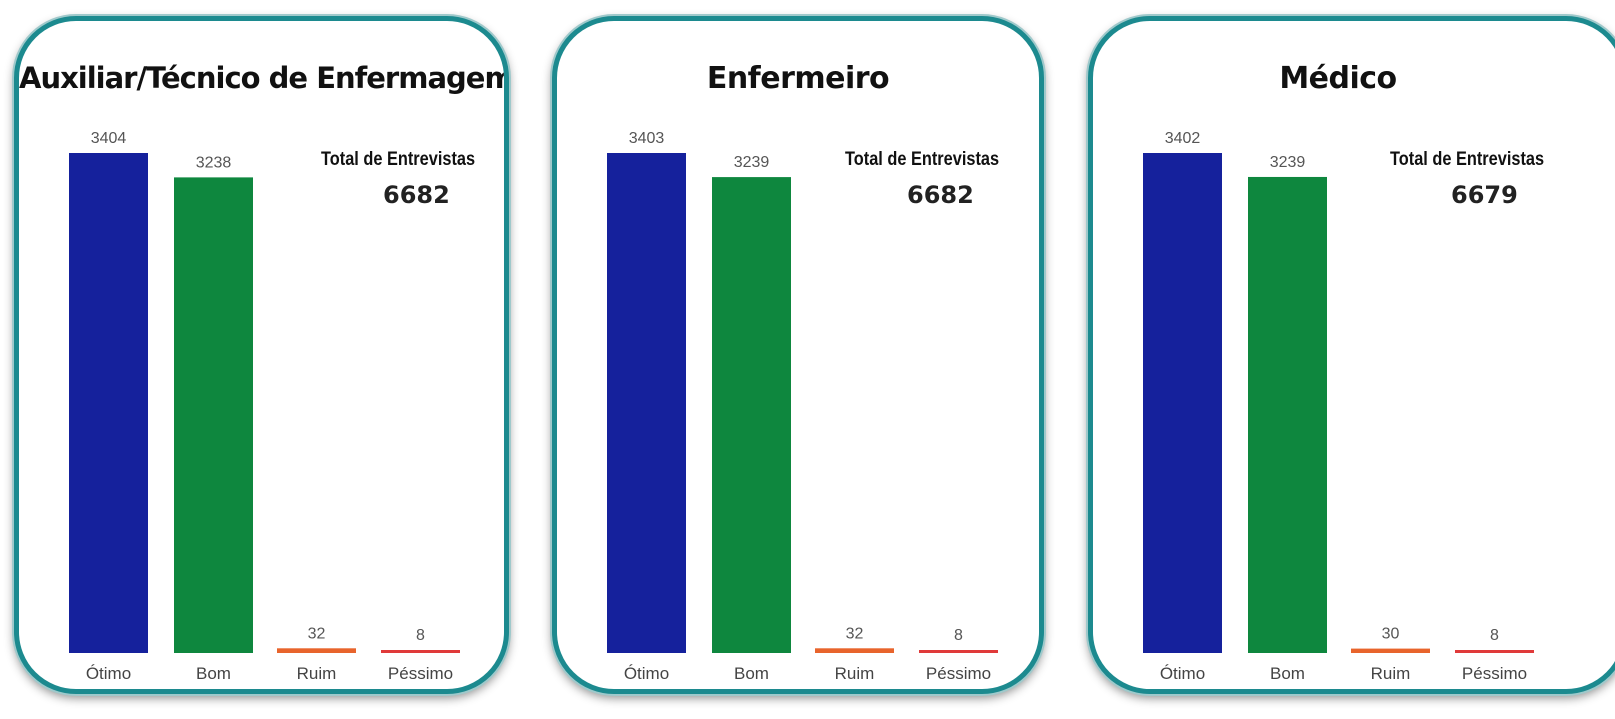 The height and width of the screenshot is (719, 1615). I want to click on total-entrevistas-value: 6679, so click(1484, 195).